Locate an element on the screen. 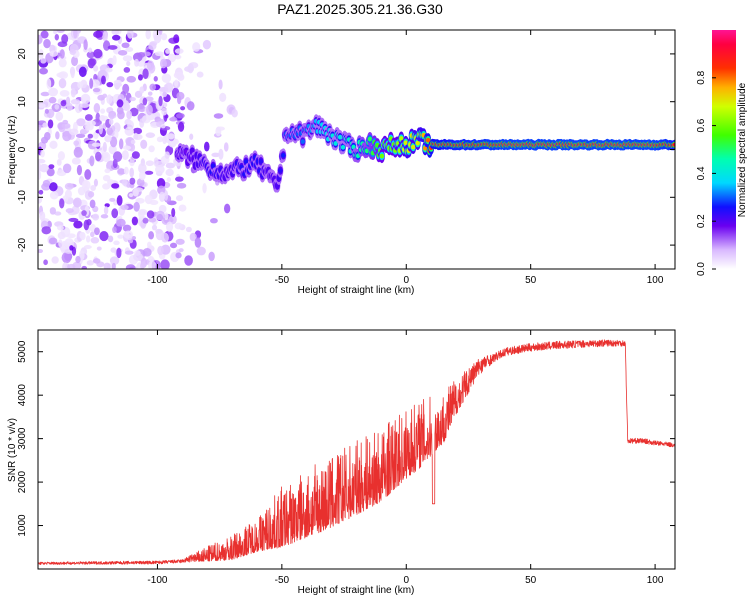 Image resolution: width=750 pixels, height=600 pixels. y-tick-label: -20 is located at coordinates (22, 244).